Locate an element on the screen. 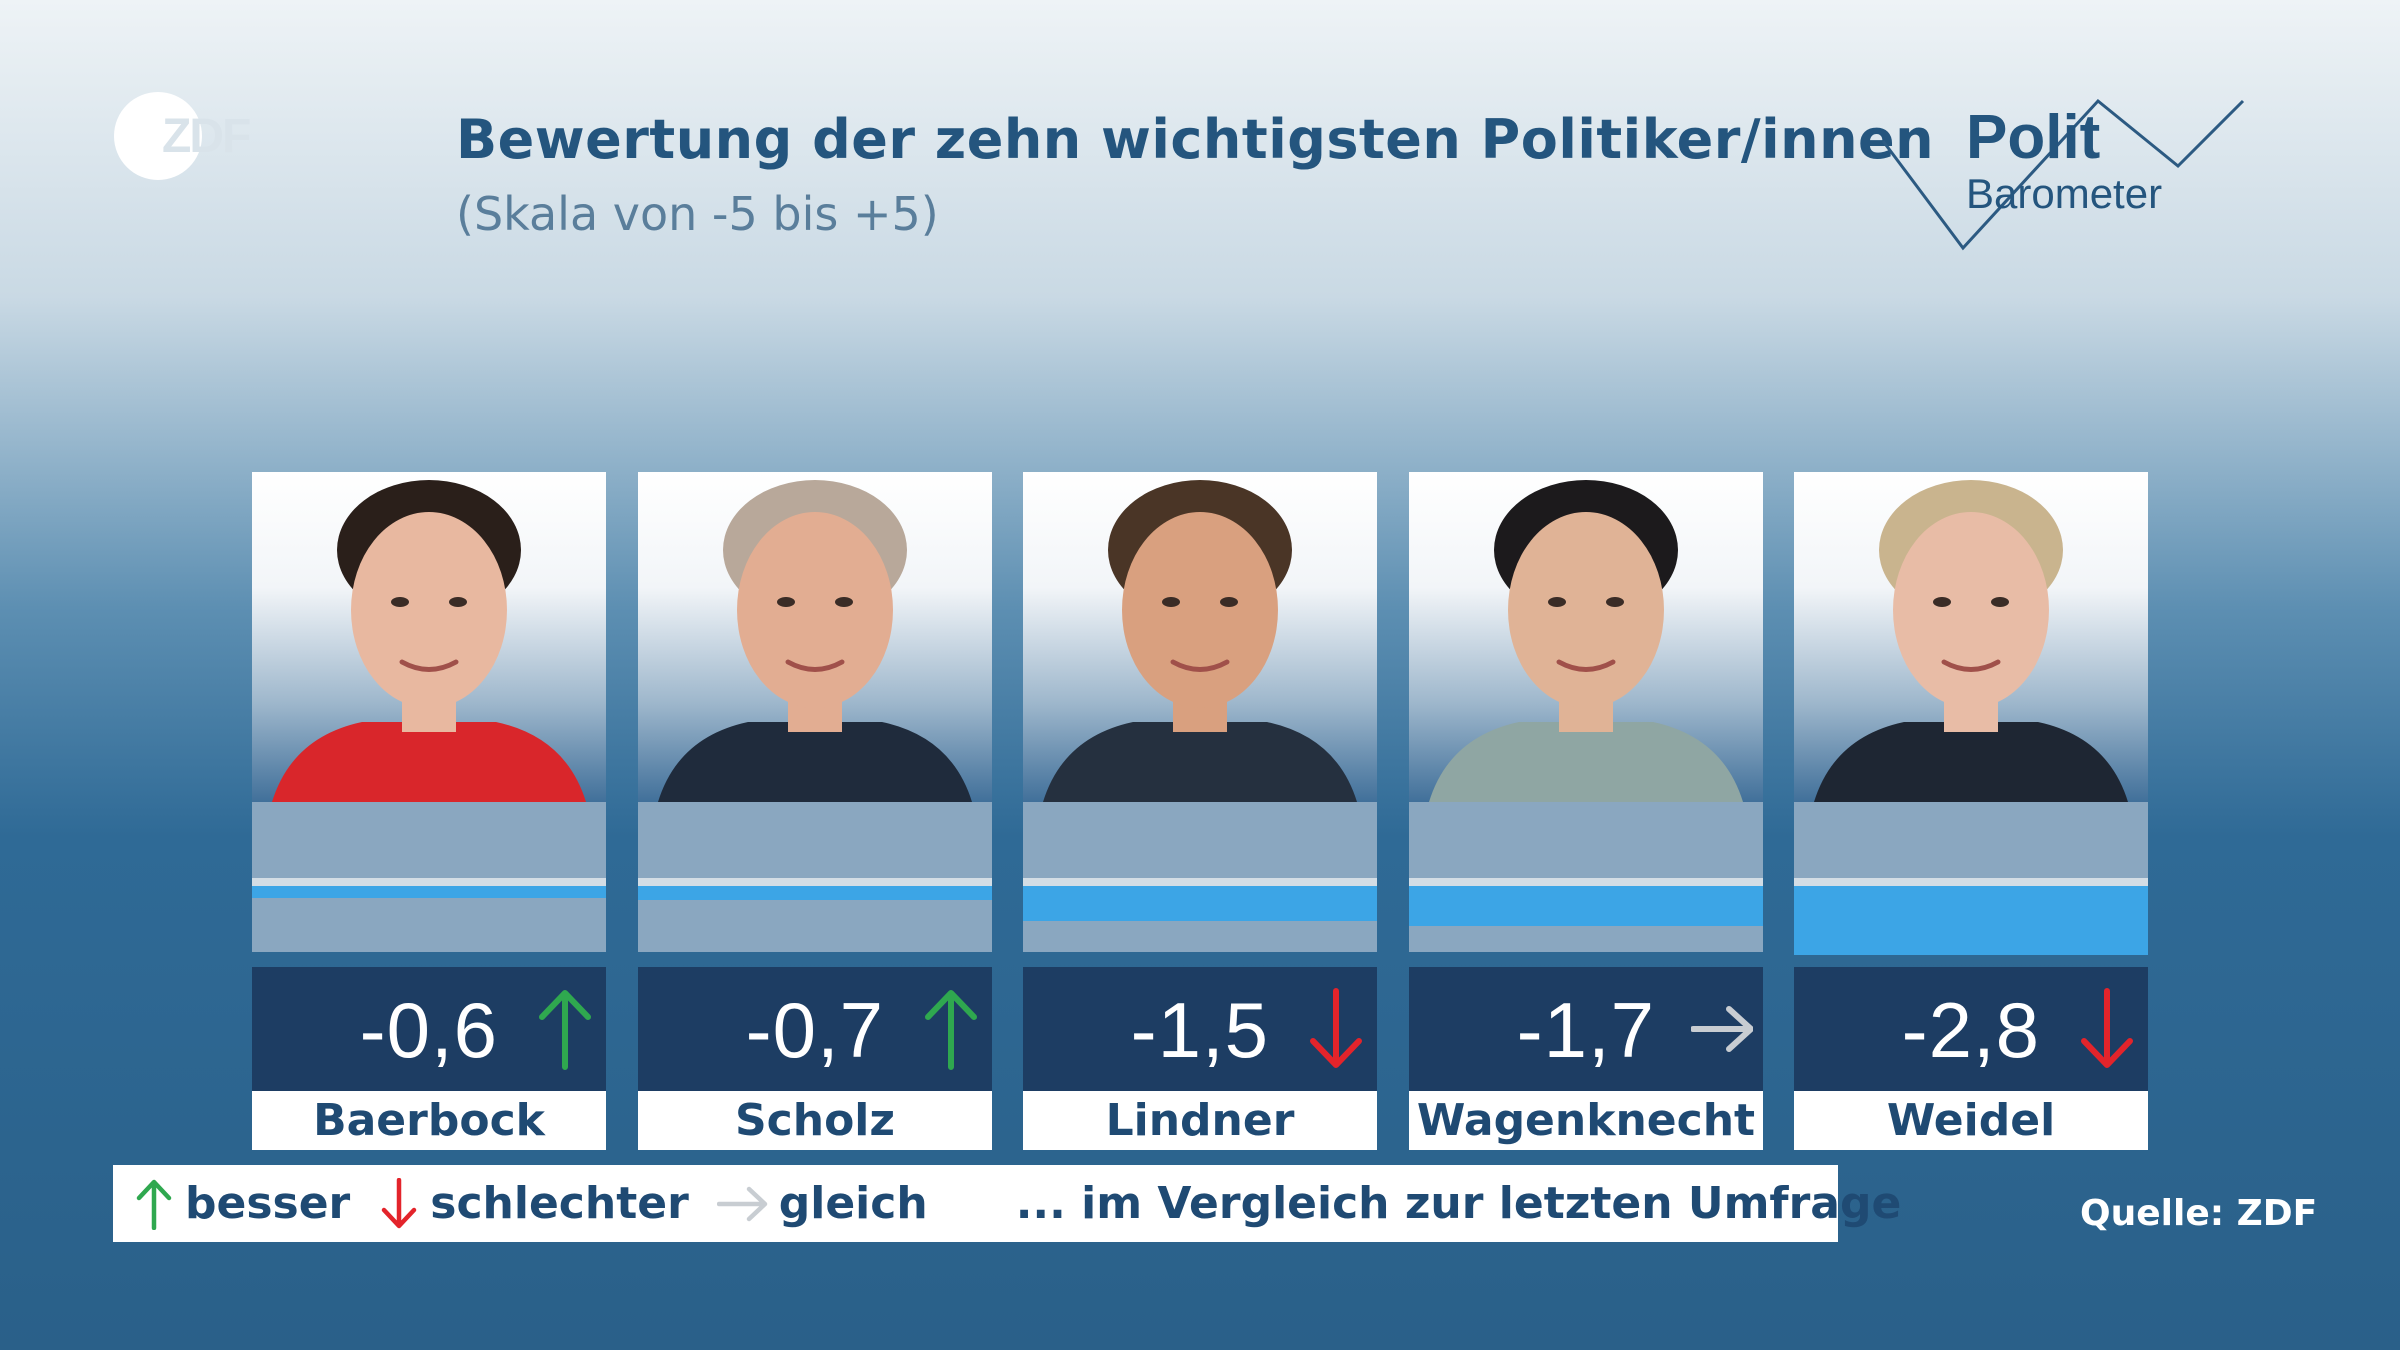 Image resolution: width=2400 pixels, height=1350 pixels. name-box: Scholz is located at coordinates (815, 1120).